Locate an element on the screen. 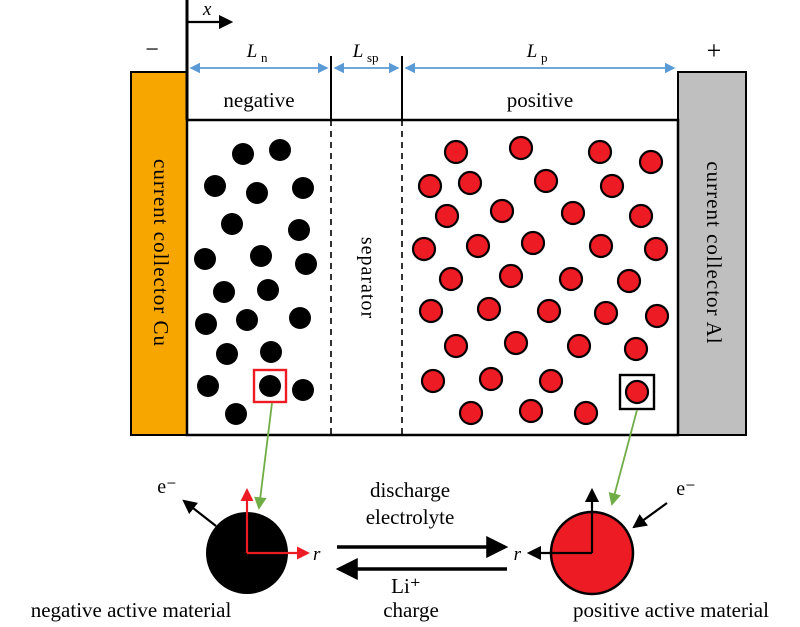 This screenshot has width=800, height=627. r-label-negative: r is located at coordinates (317, 554).